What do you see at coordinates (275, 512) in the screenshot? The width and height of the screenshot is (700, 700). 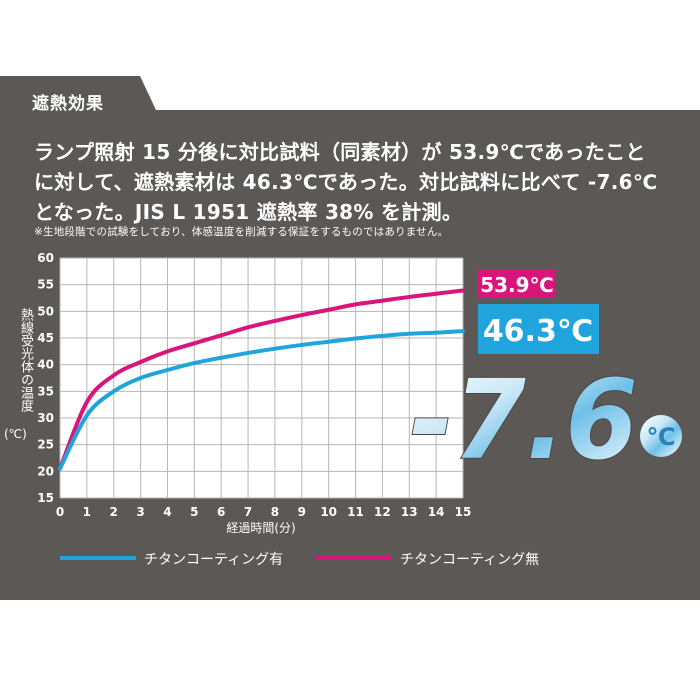 I see `x-tick-label: 8` at bounding box center [275, 512].